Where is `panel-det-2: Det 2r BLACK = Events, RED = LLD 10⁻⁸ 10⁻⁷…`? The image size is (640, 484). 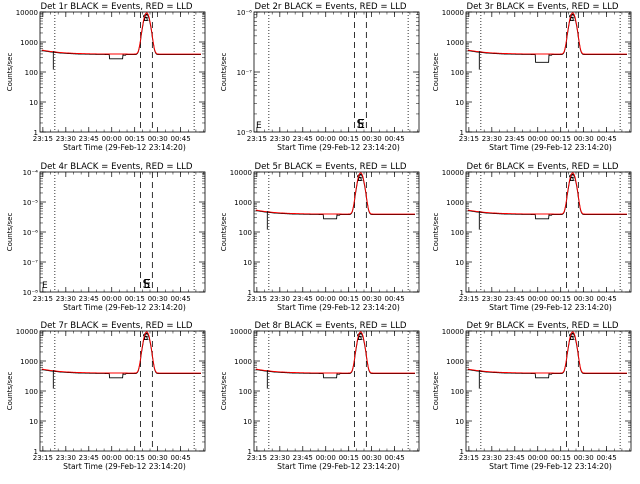 panel-det-2: Det 2r BLACK = Events, RED = LLD 10⁻⁸ 10⁻⁷… is located at coordinates (320, 77).